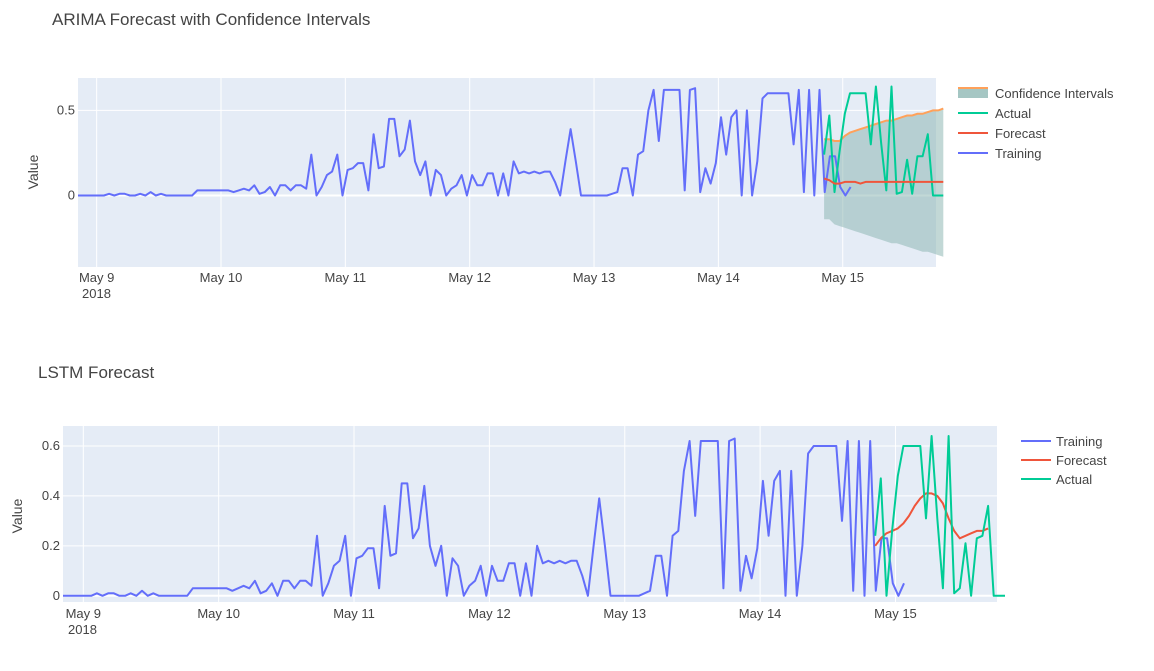  I want to click on legend-item-confidence-intervals: Confidence Intervals, so click(1036, 93).